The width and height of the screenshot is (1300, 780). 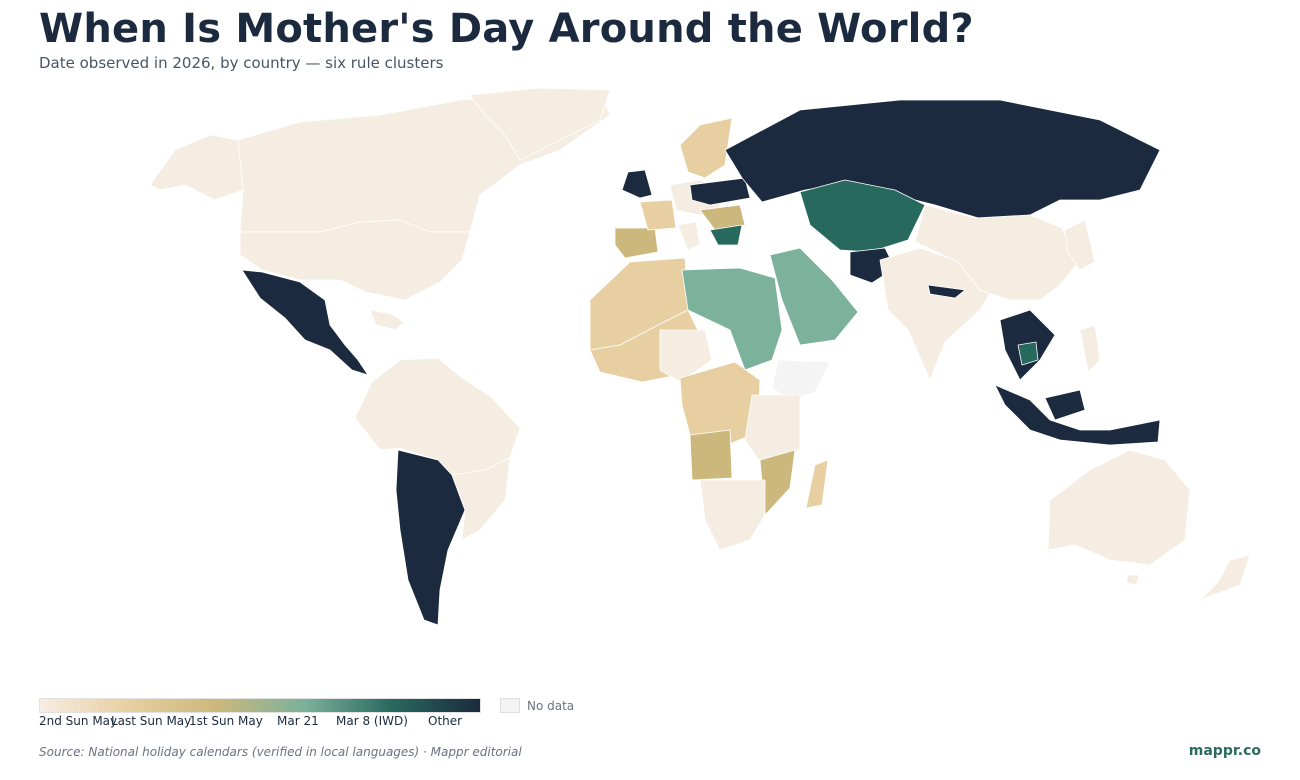 What do you see at coordinates (814, 296) in the screenshot?
I see `region-arabia` at bounding box center [814, 296].